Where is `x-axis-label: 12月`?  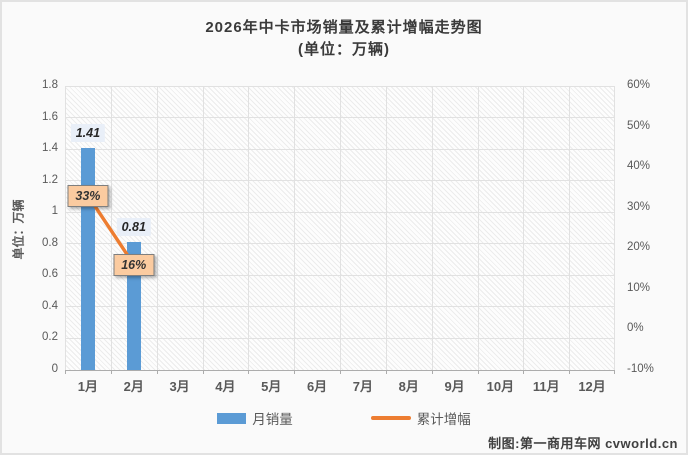
x-axis-label: 12月 is located at coordinates (592, 386).